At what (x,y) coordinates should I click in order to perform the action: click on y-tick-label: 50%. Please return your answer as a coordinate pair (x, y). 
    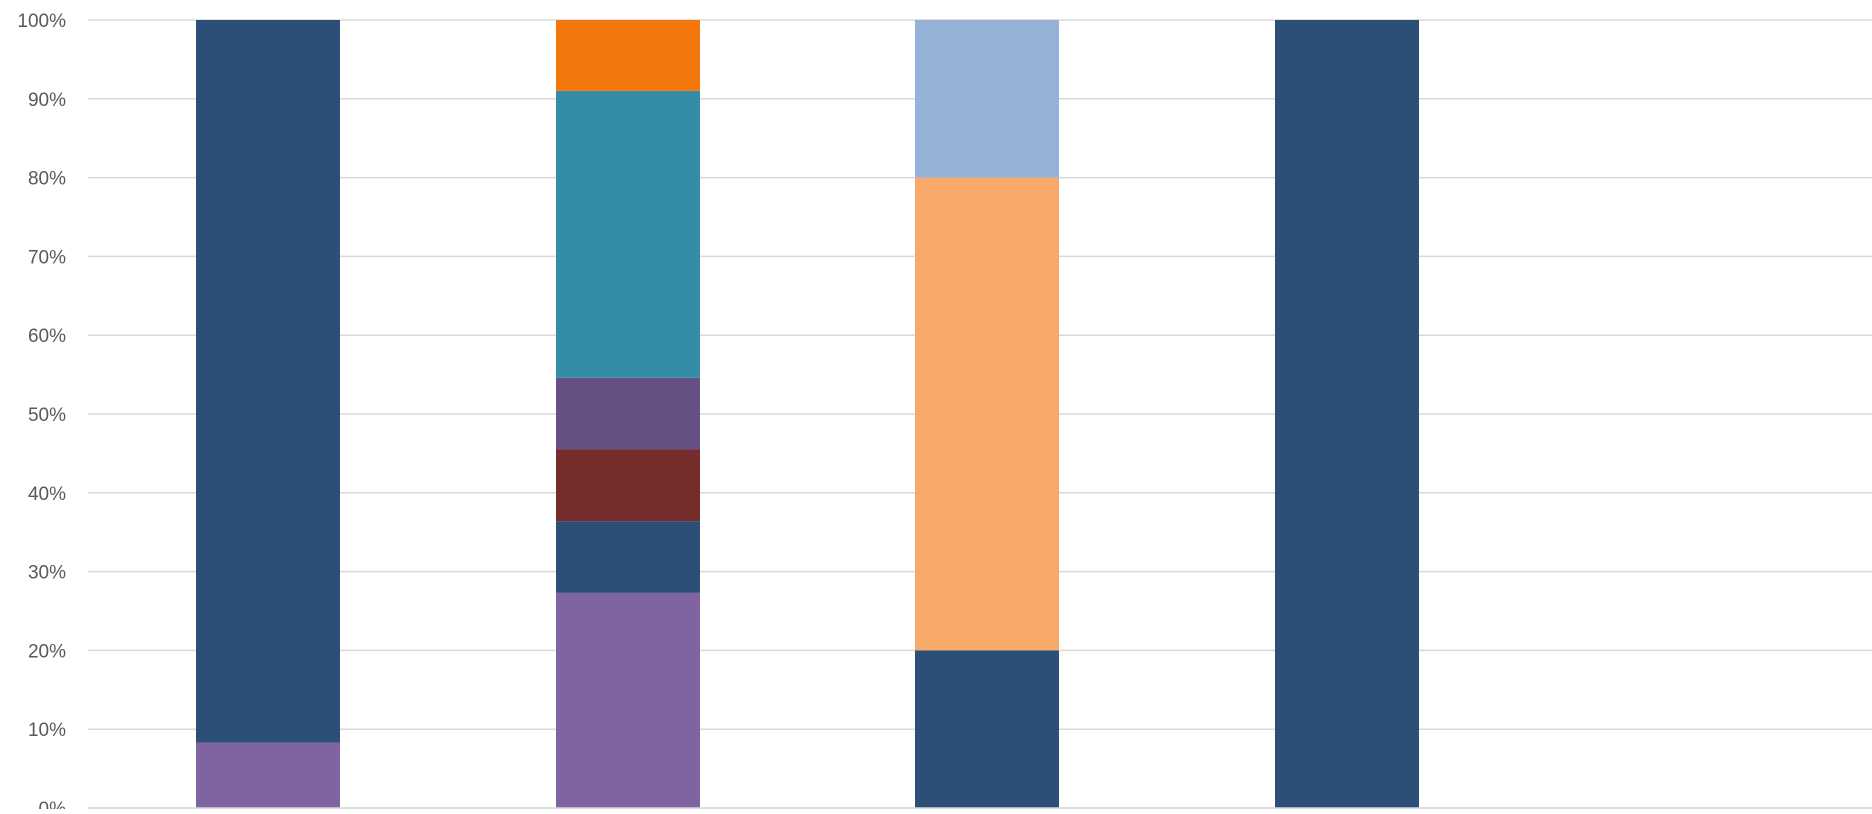
    Looking at the image, I should click on (47, 415).